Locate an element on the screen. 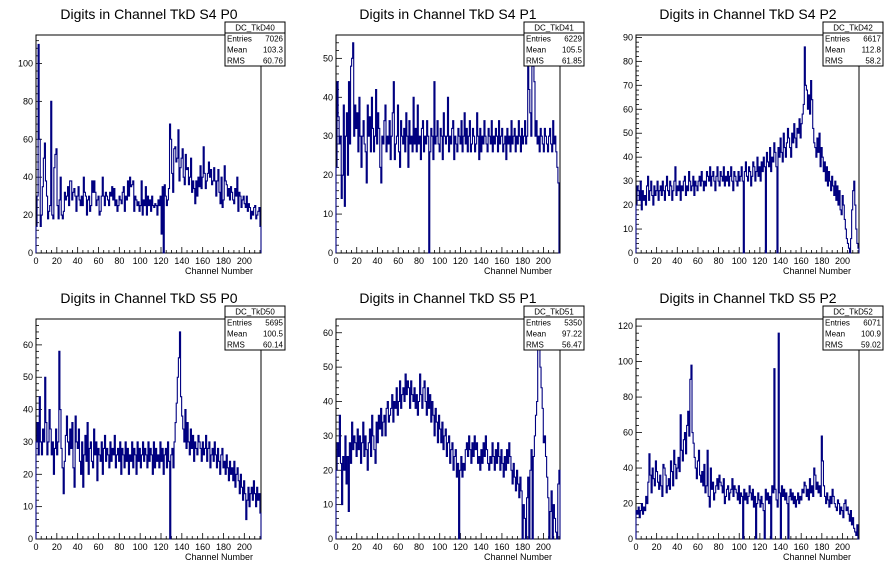  stats-box: DC_TkD50 Entries 5695 Mean 100.5 RMS 60.14 is located at coordinates (255, 328).